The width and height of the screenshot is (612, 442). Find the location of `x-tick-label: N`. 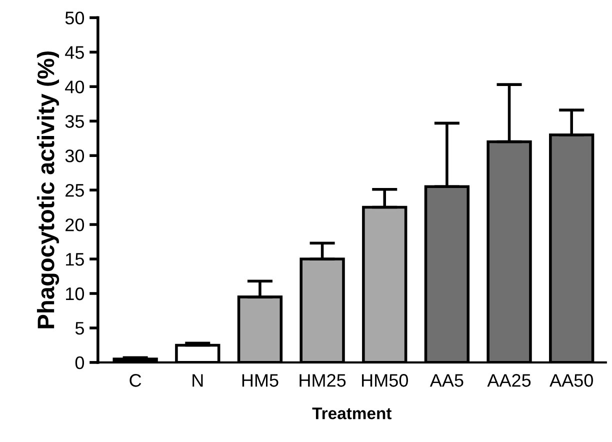

x-tick-label: N is located at coordinates (197, 380).